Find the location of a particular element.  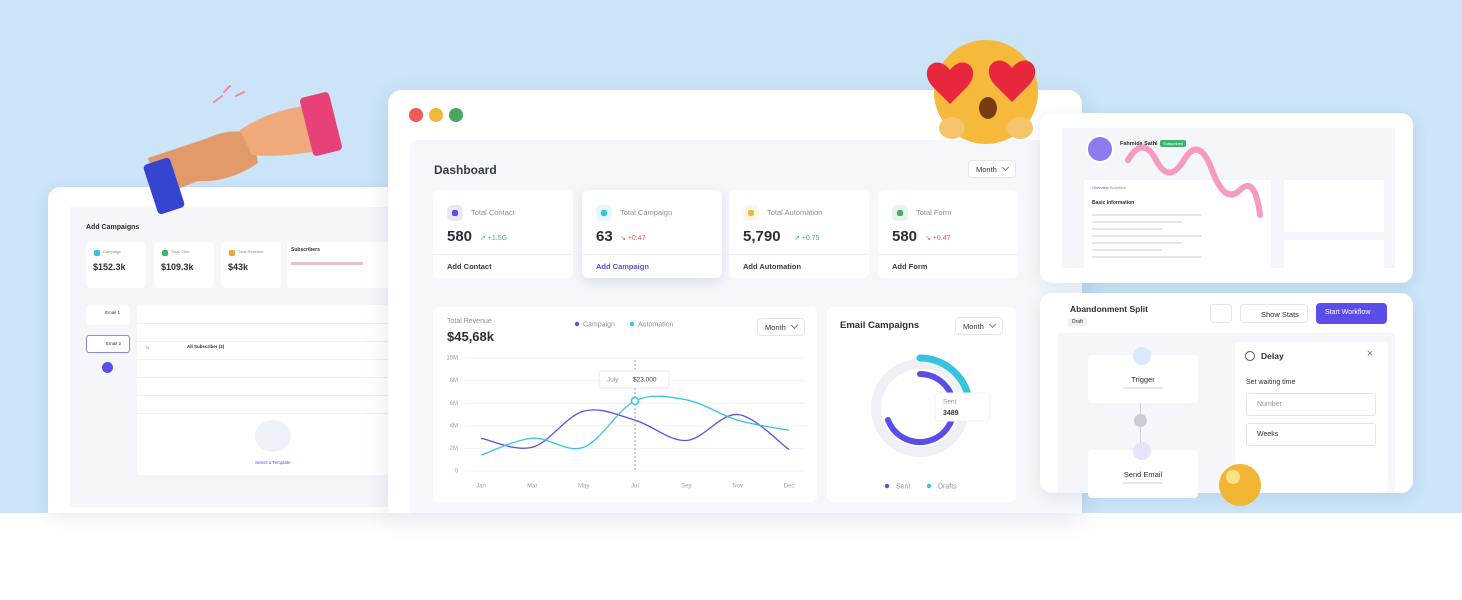

profile-section: Basic Information is located at coordinates (1113, 203).